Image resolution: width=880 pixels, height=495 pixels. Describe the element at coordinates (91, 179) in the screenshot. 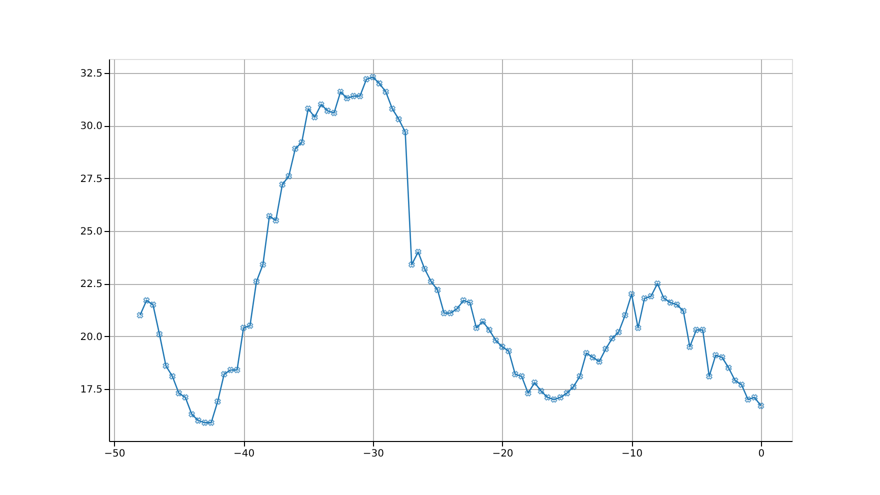

I see `y-tick-label: 27.5` at that location.